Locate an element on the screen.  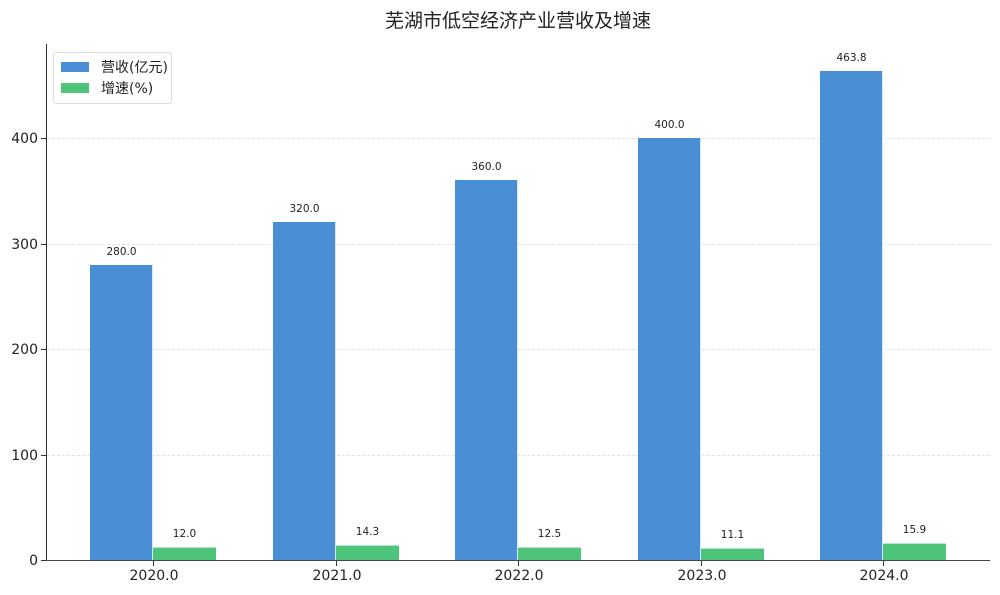
x-tick-label: 2020.0 is located at coordinates (154, 576).